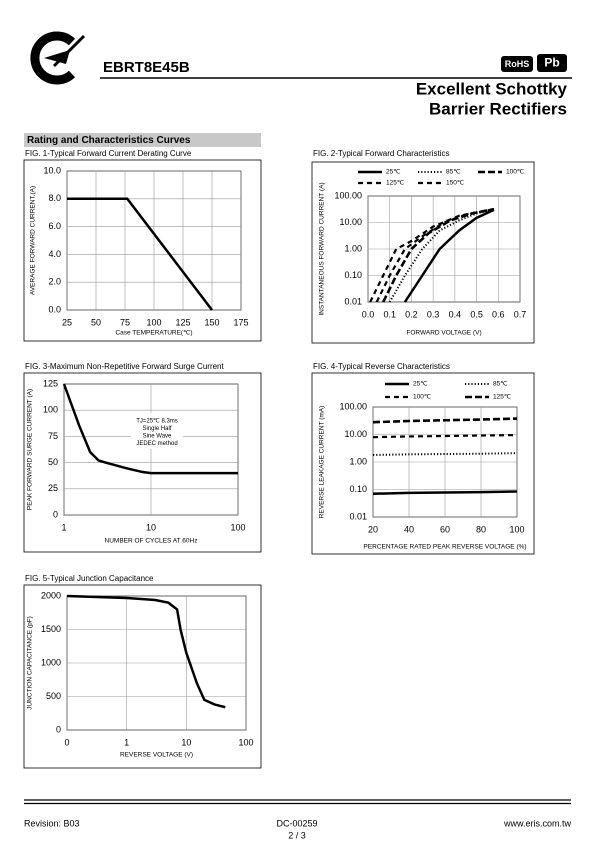  I want to click on revision: Revision: B03, so click(52, 823).